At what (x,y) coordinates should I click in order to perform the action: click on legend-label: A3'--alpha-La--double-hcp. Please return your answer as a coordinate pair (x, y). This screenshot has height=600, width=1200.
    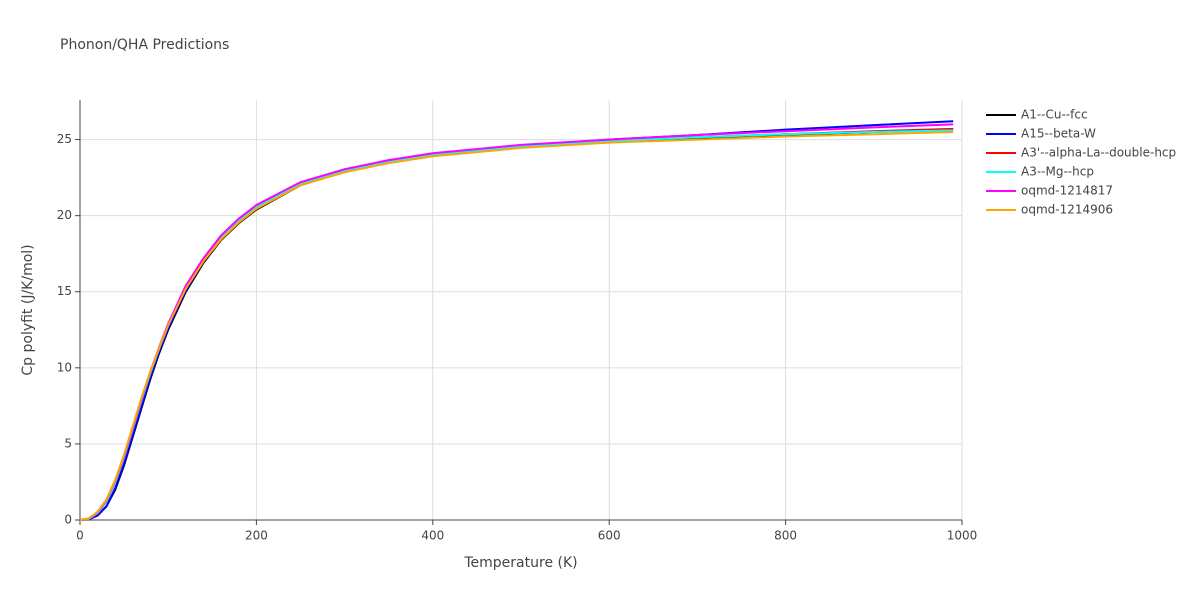
    Looking at the image, I should click on (1098, 153).